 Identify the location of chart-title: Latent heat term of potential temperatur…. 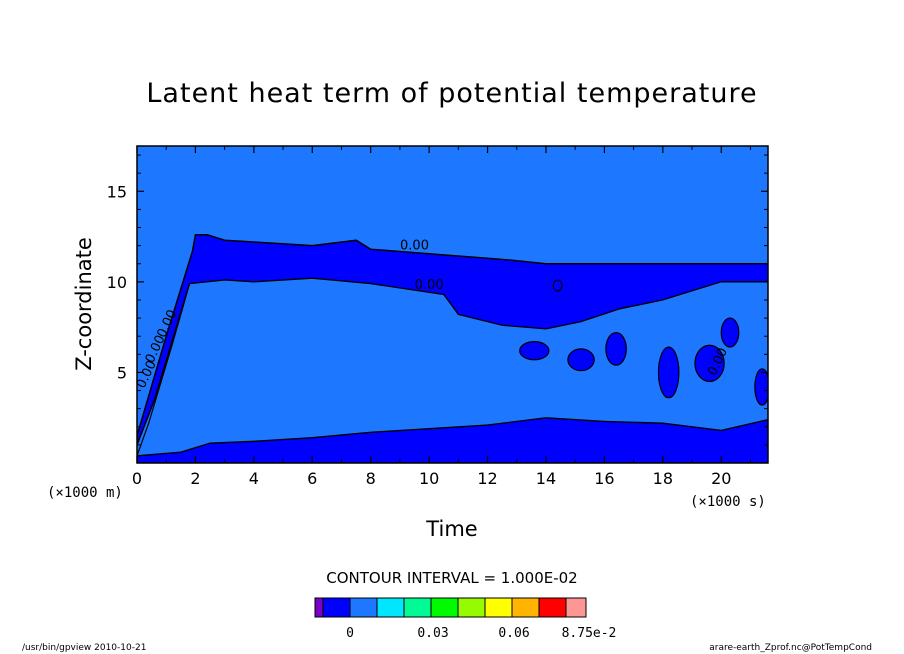
(451, 93).